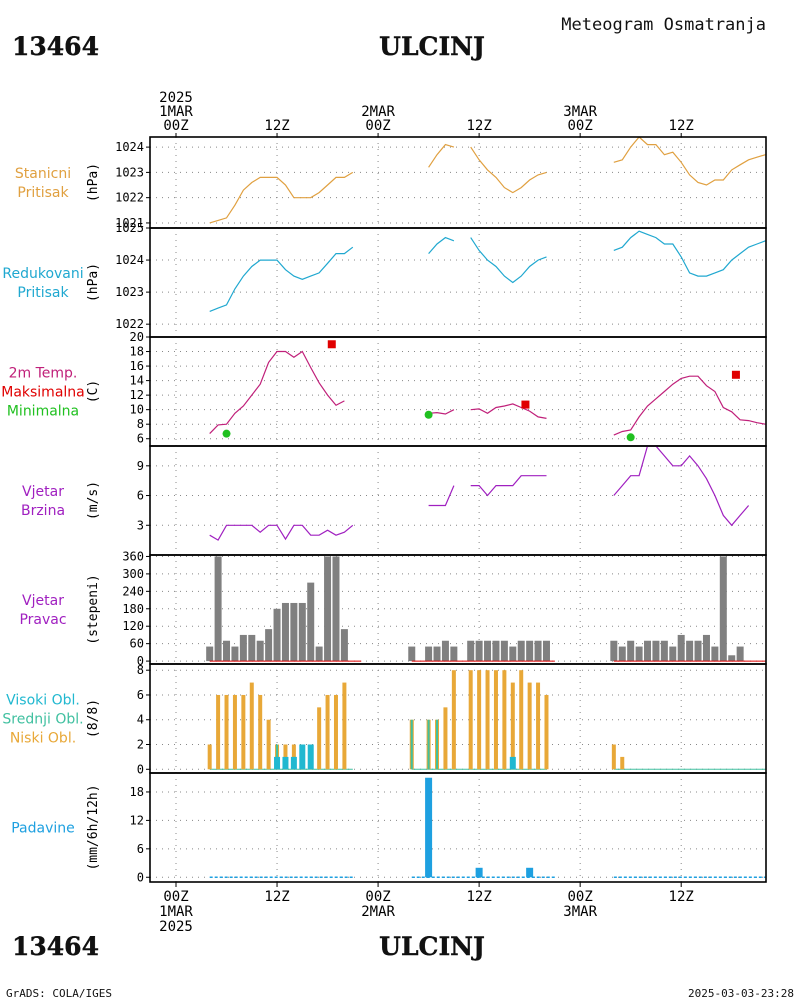 Image resolution: width=800 pixels, height=1000 pixels. What do you see at coordinates (42, 720) in the screenshot?
I see `panel-label: Srednji Obl.` at bounding box center [42, 720].